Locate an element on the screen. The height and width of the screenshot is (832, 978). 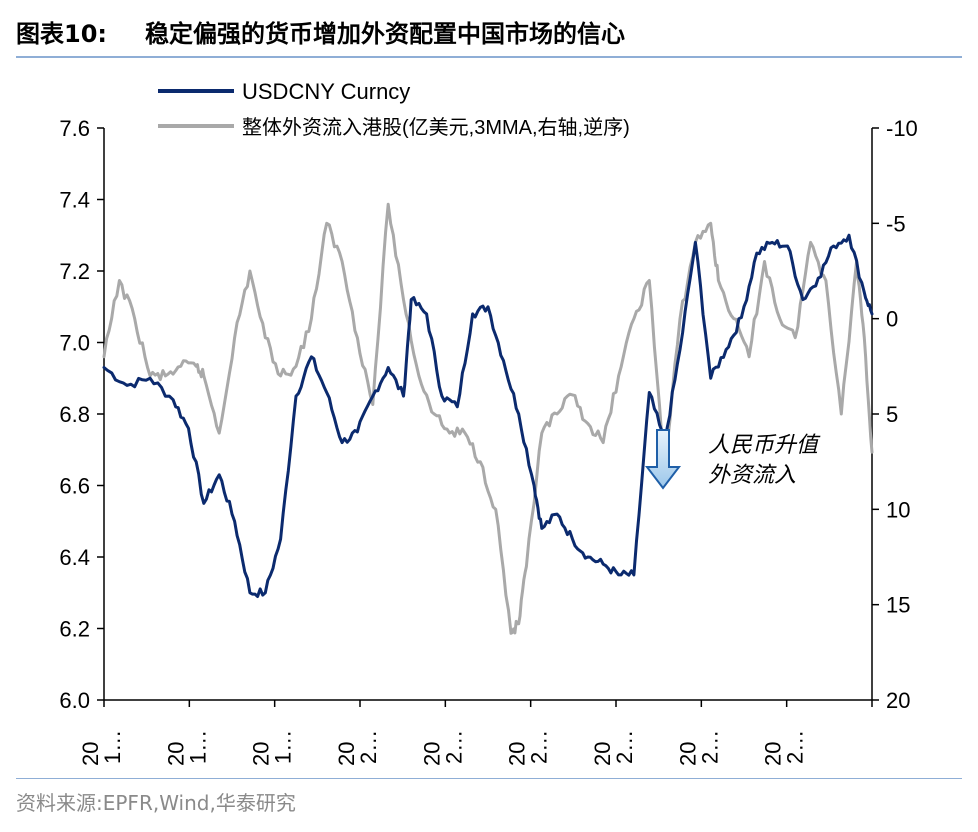
right-axis-tick-label: -10 is located at coordinates (902, 128).